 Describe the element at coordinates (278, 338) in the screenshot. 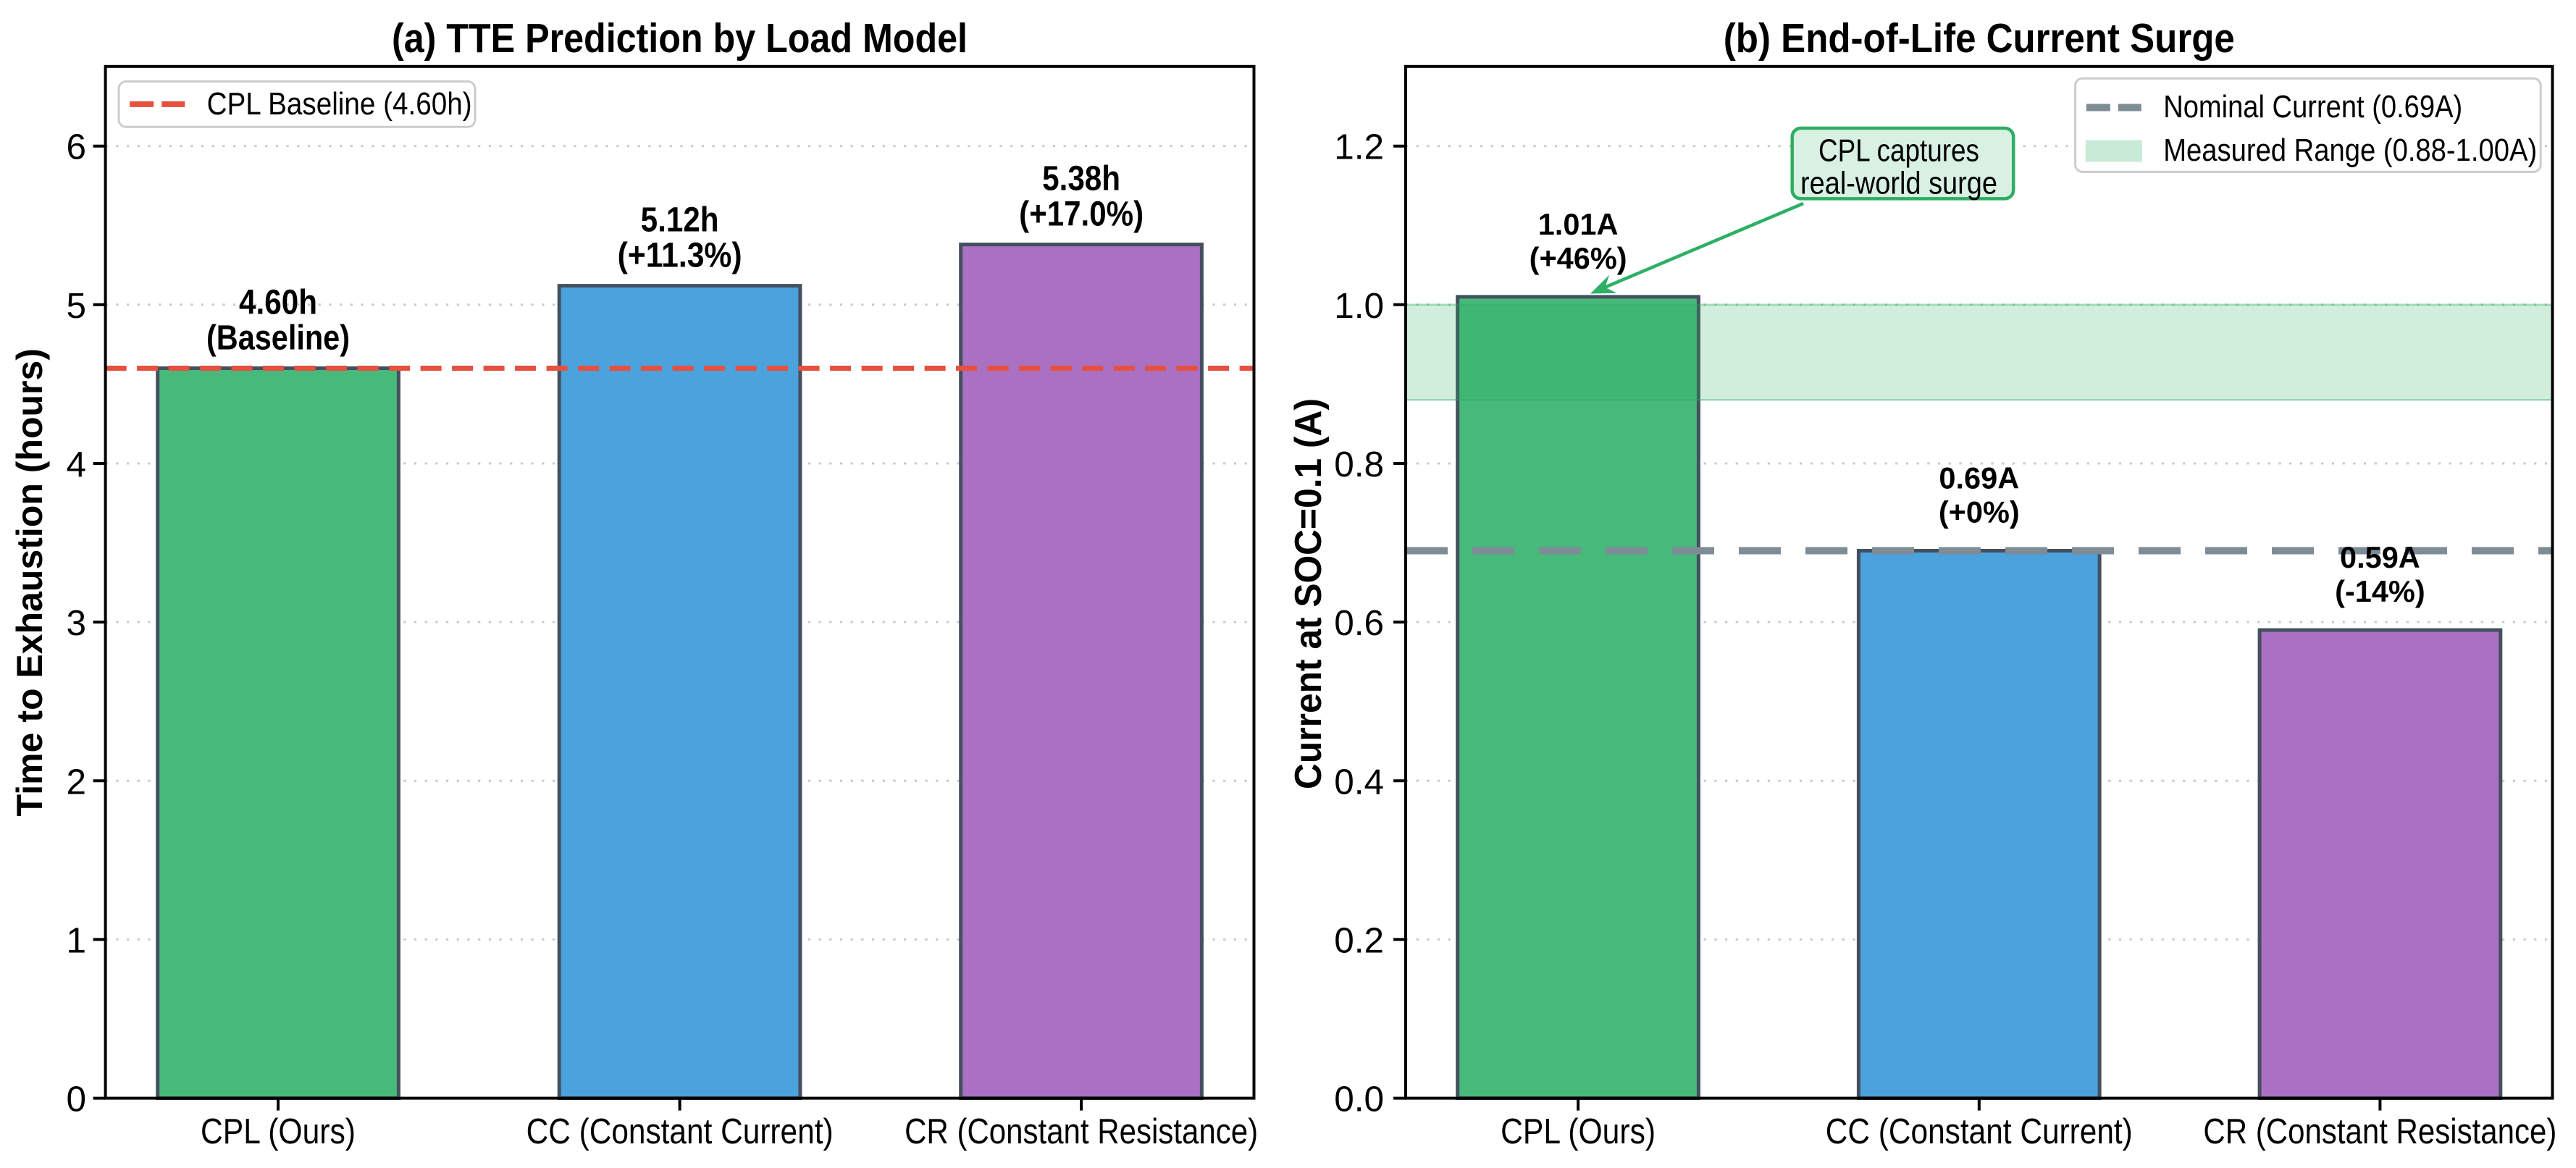

I see `svg-text: (Baseline)` at that location.